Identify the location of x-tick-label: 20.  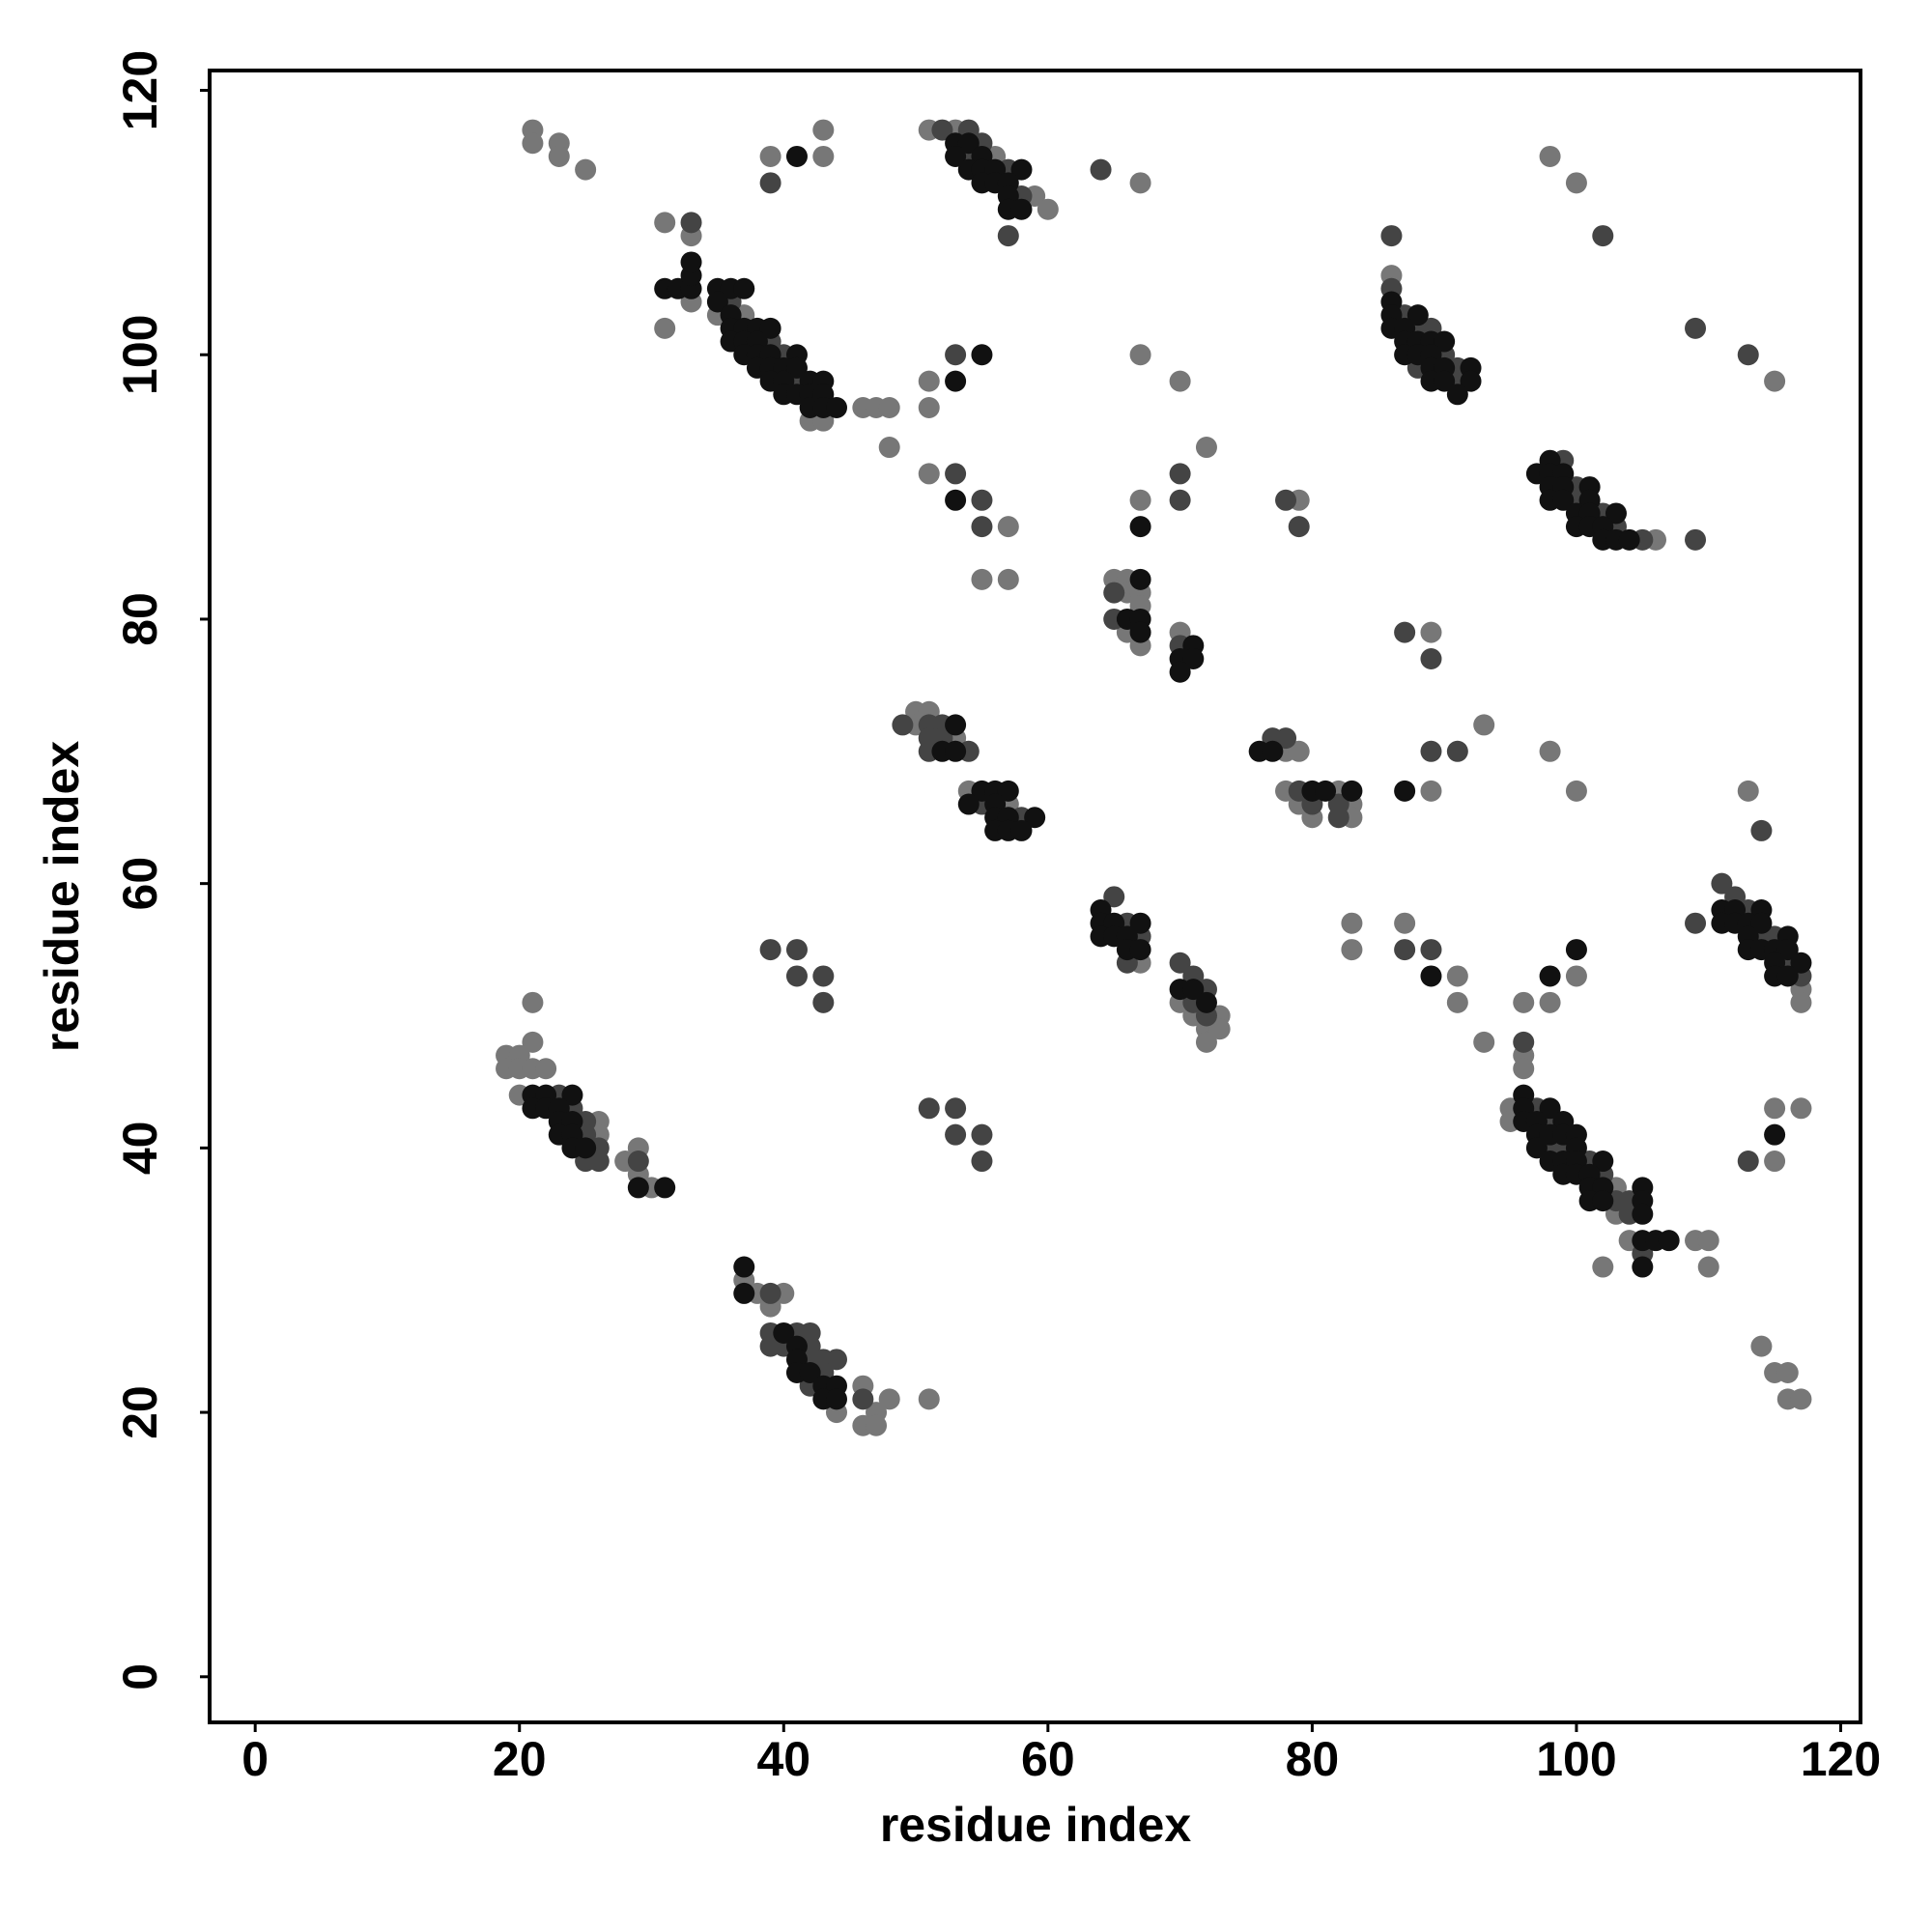
(520, 1759).